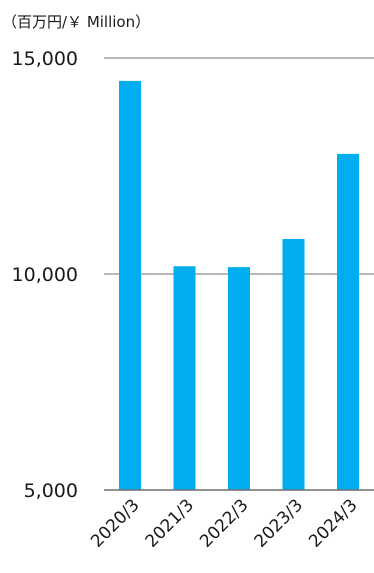 The height and width of the screenshot is (573, 374). I want to click on y-tick-label: 10,000, so click(45, 275).